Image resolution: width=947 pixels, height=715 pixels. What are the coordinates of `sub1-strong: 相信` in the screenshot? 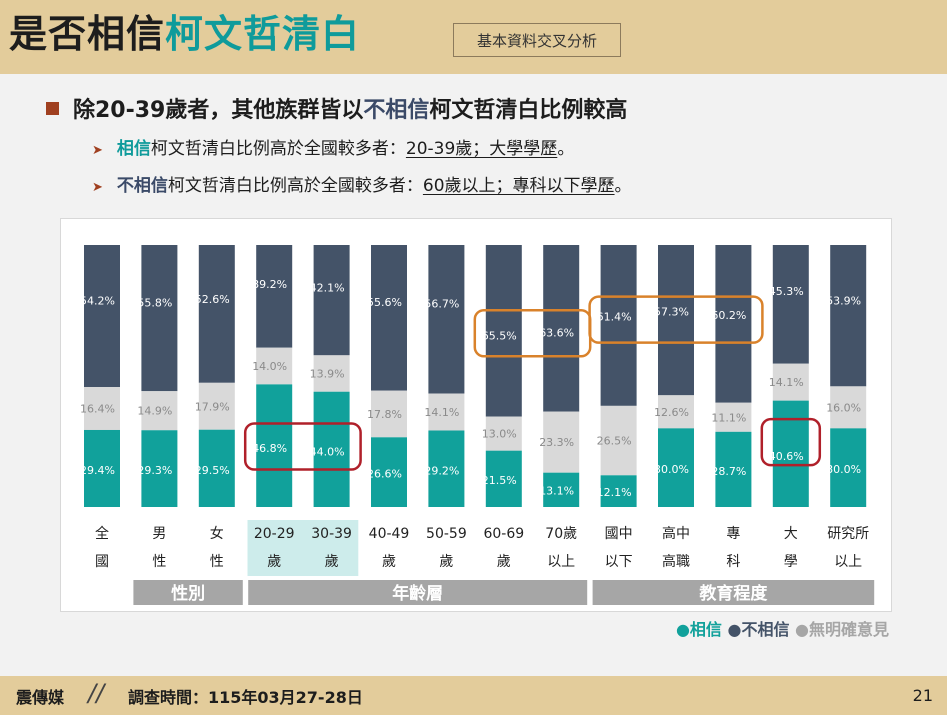 It's located at (133, 149).